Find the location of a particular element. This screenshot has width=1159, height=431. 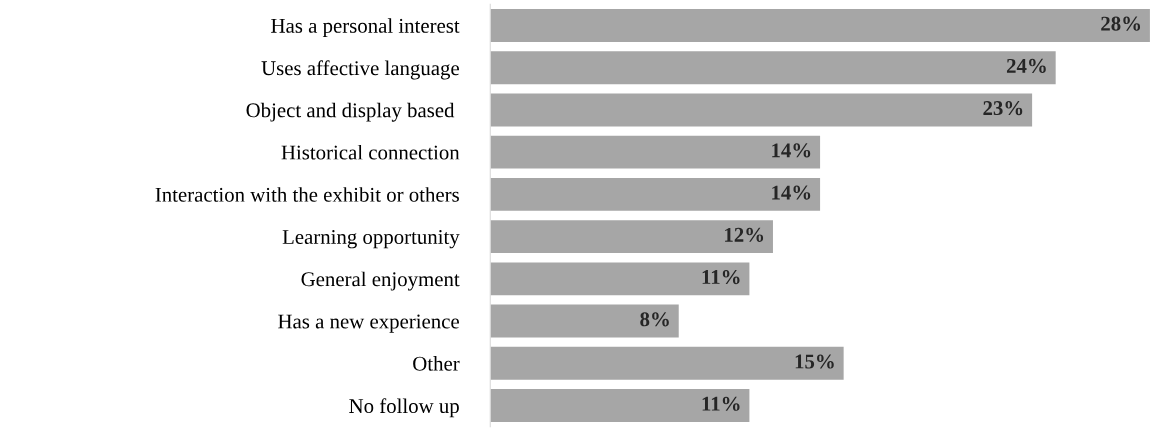

y-tick-label: Has a new experience is located at coordinates (368, 323).